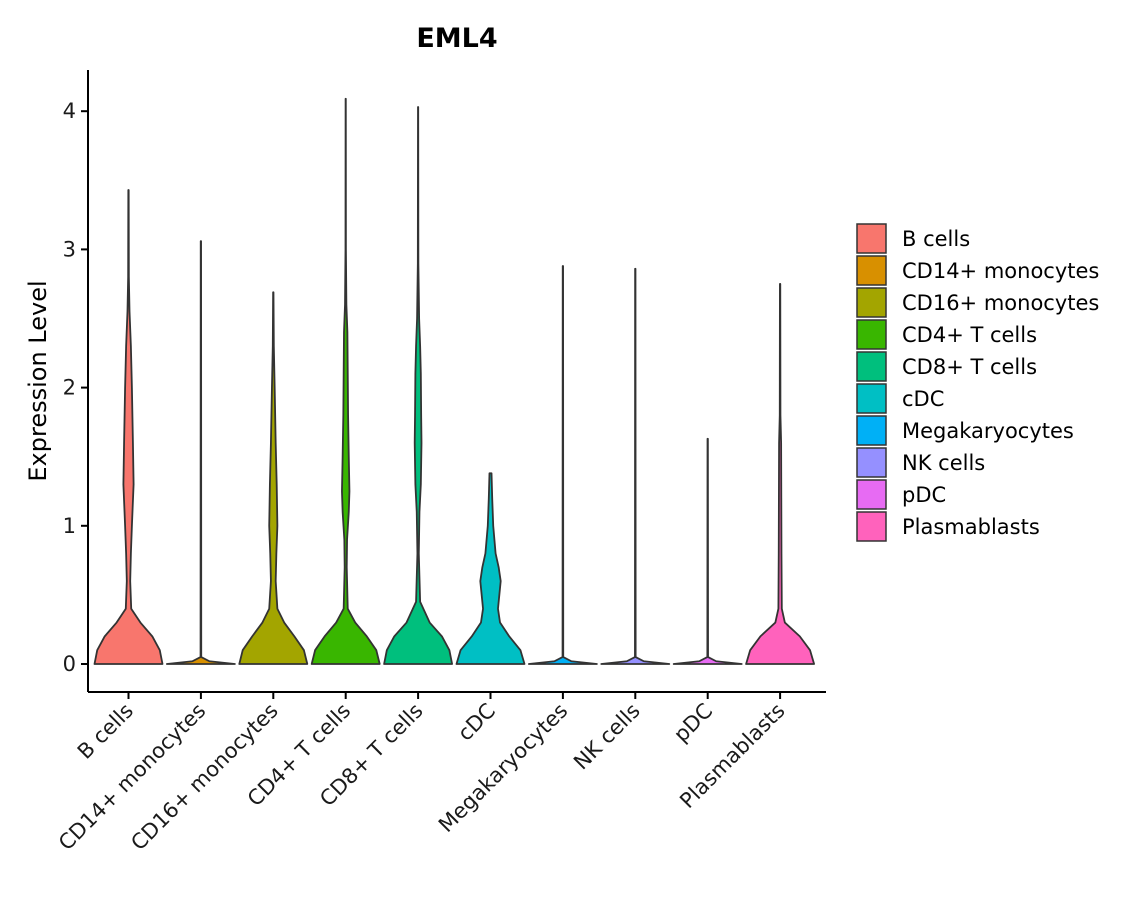 Image resolution: width=1140 pixels, height=900 pixels. Describe the element at coordinates (1000, 271) in the screenshot. I see `legend-label-cd14plus-monocytes: CD14+ monocytes` at that location.